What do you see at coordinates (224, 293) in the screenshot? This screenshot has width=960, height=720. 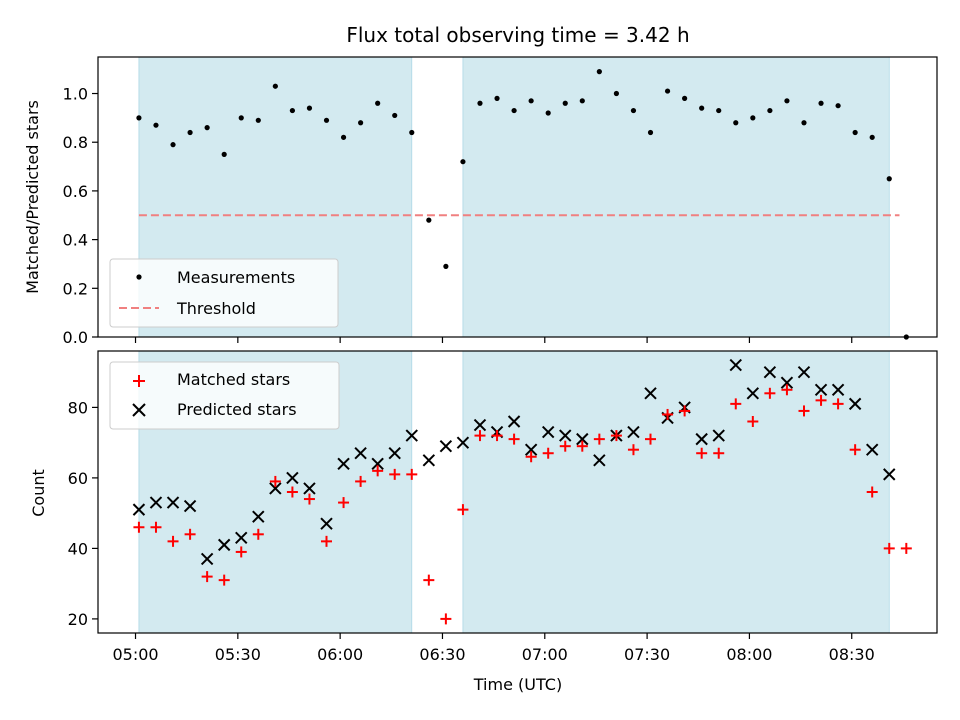 I see `top-legend: Measurements Threshold` at bounding box center [224, 293].